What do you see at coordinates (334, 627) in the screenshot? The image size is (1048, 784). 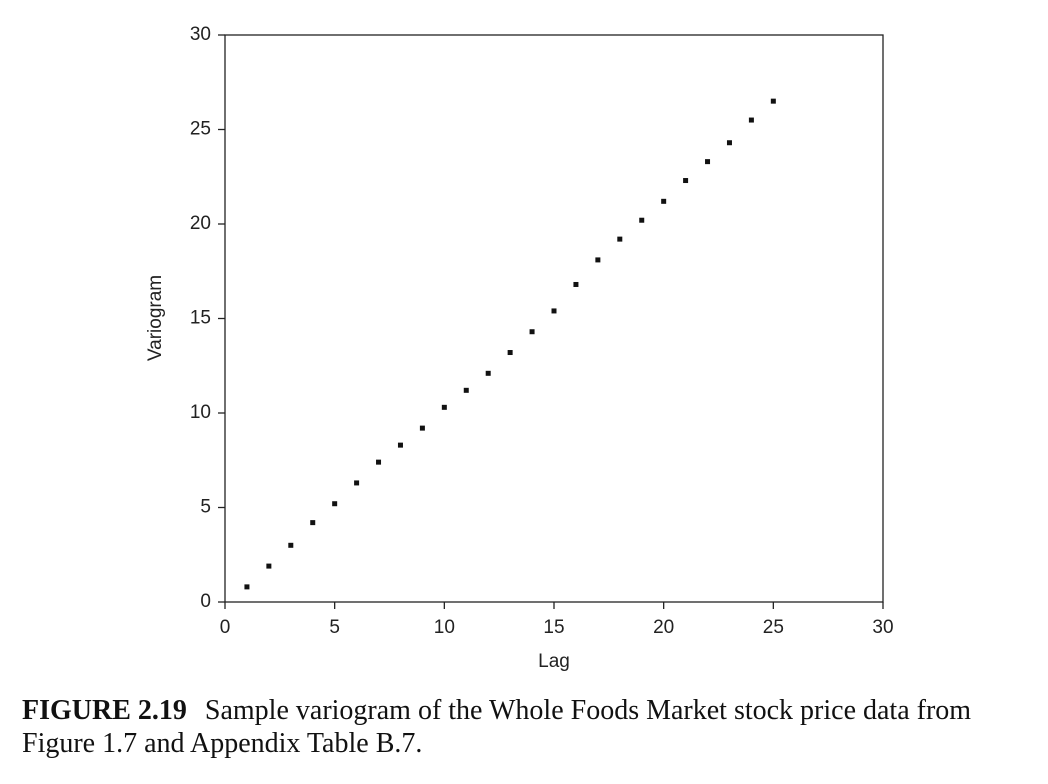 I see `x-tick-label: 5` at bounding box center [334, 627].